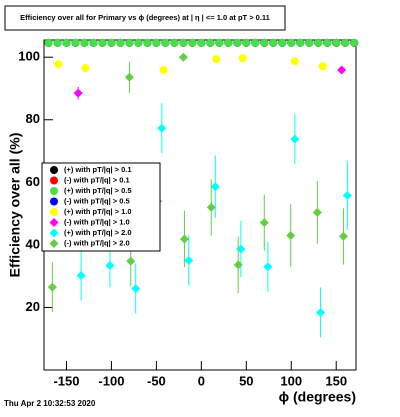 This screenshot has width=400, height=417. I want to click on x-tick-label: 150, so click(336, 380).